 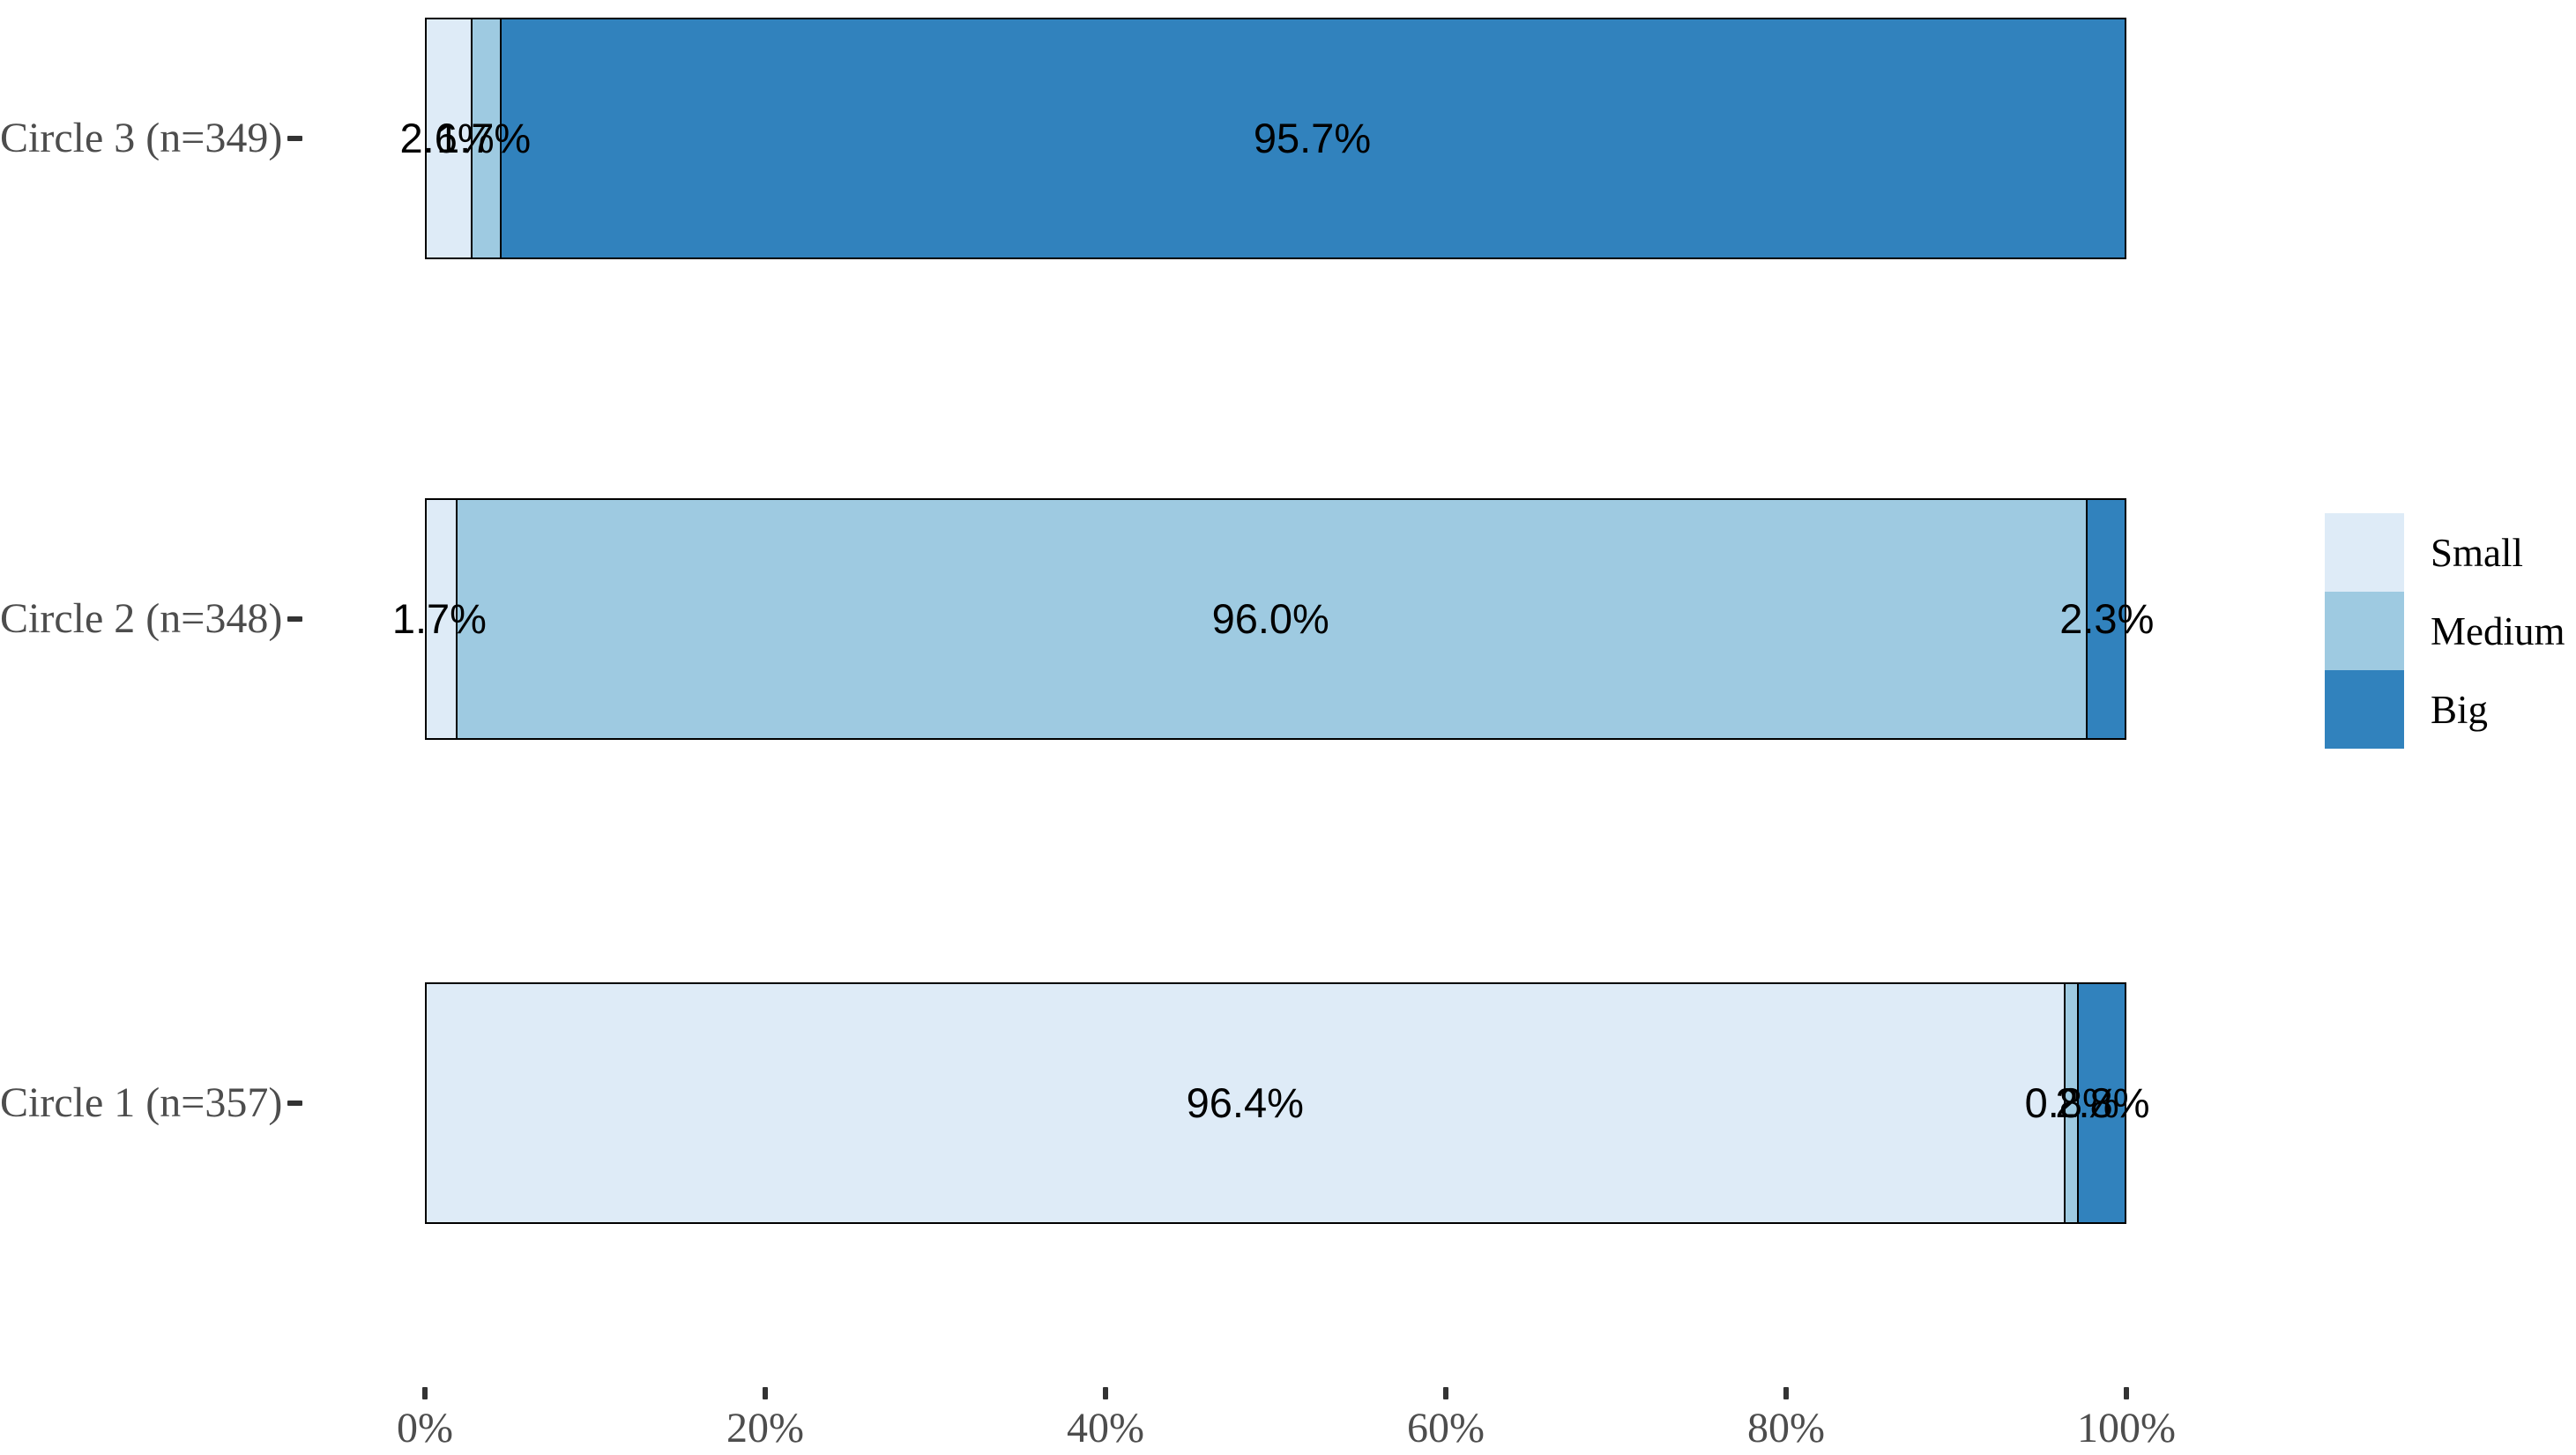 What do you see at coordinates (1786, 1428) in the screenshot?
I see `x-axis-tick-label: 80%` at bounding box center [1786, 1428].